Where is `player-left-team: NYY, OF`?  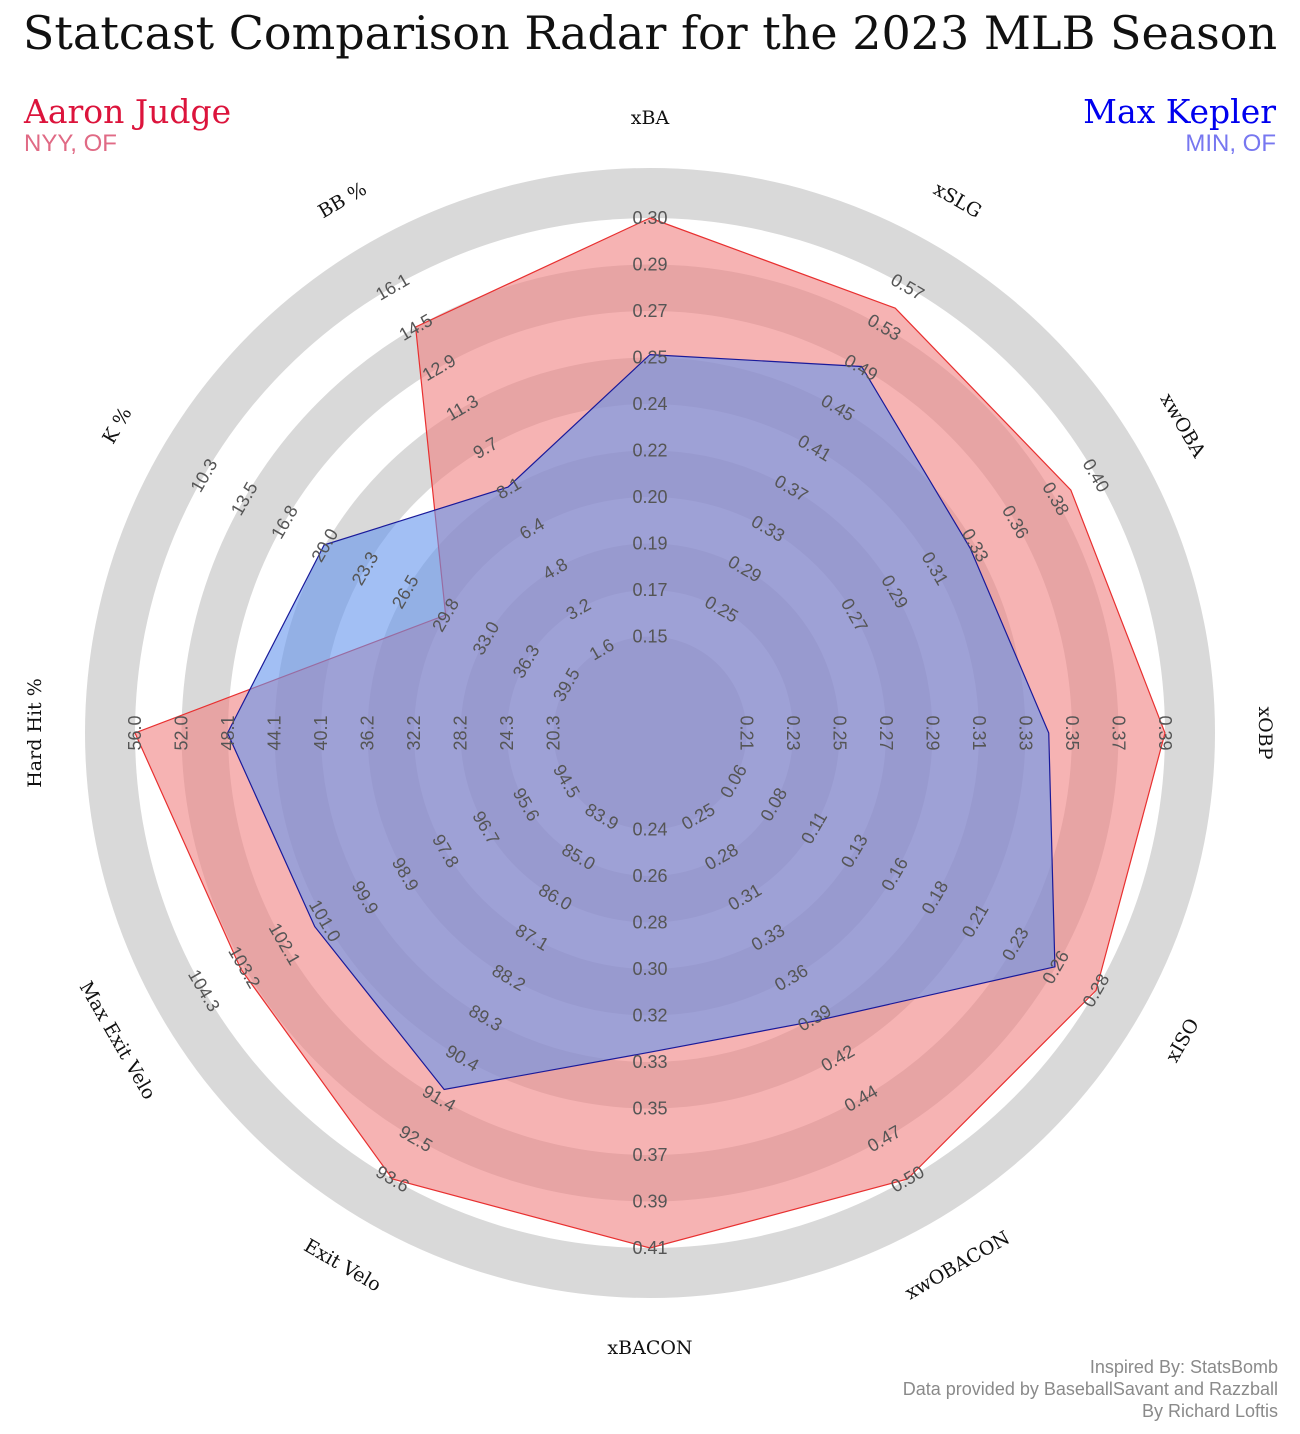
player-left-team: NYY, OF is located at coordinates (70, 143).